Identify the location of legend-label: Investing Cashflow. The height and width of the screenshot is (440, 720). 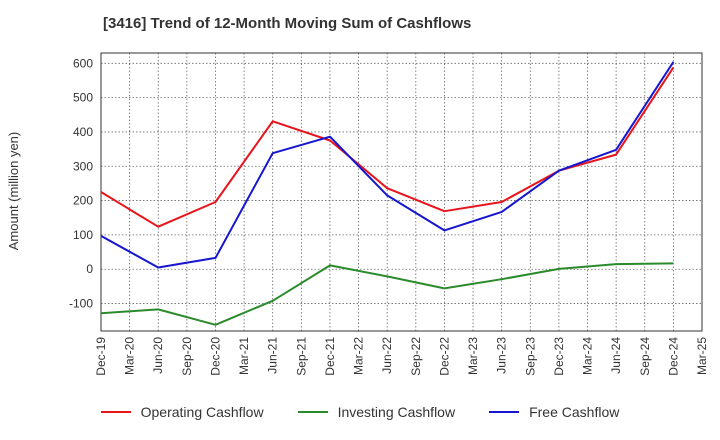
(396, 412).